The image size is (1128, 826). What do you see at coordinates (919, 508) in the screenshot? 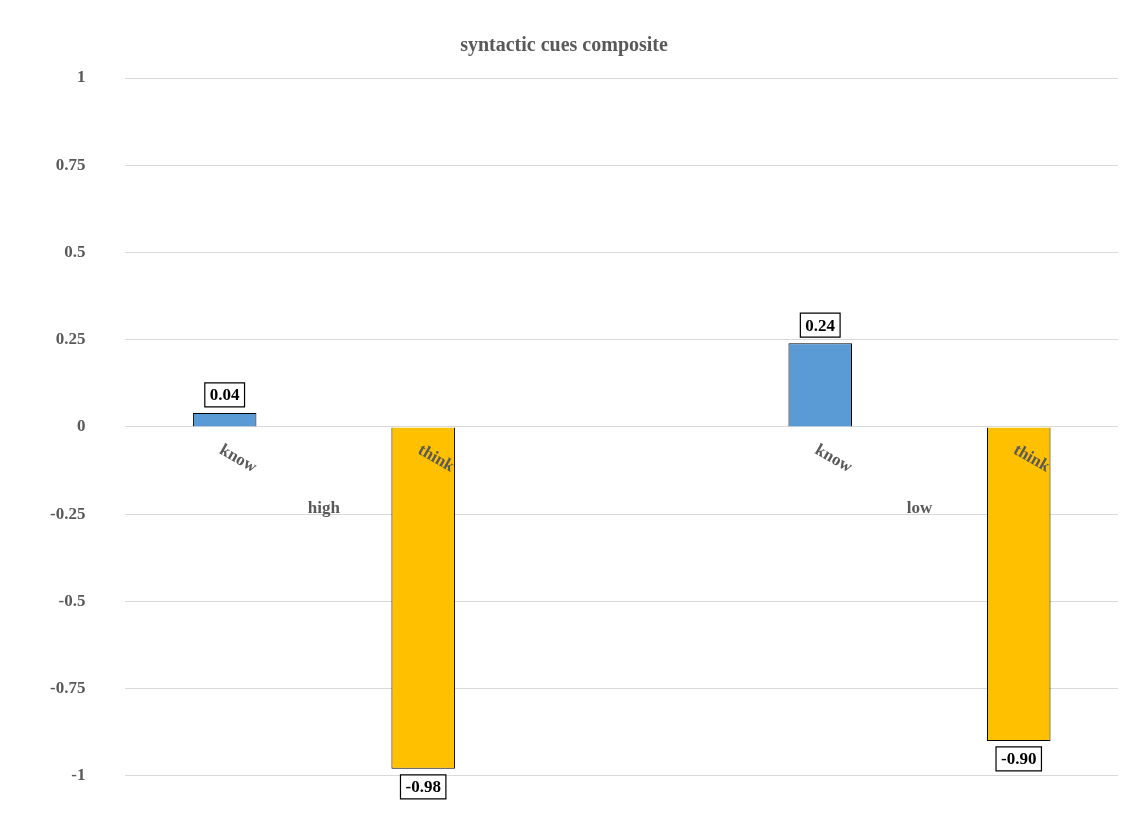
I see `annotation: low` at bounding box center [919, 508].